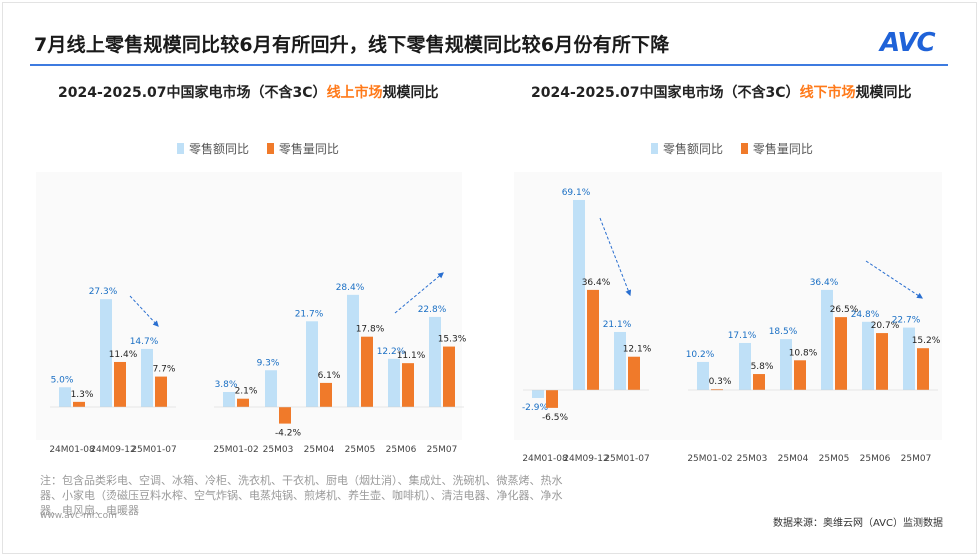 This screenshot has height=556, width=979. Describe the element at coordinates (270, 148) in the screenshot. I see `legend-swatch-volume` at that location.